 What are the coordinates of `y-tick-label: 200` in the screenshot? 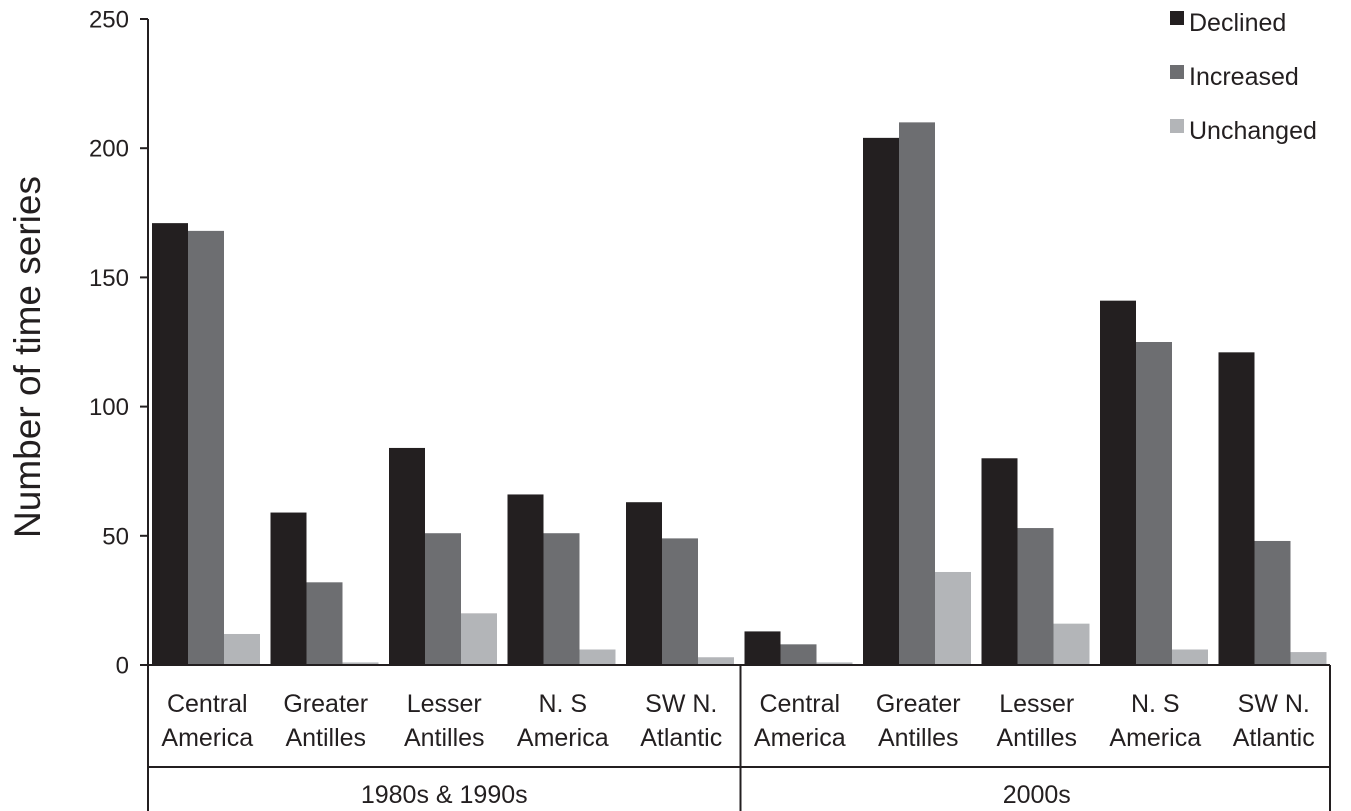 It's located at (109, 149).